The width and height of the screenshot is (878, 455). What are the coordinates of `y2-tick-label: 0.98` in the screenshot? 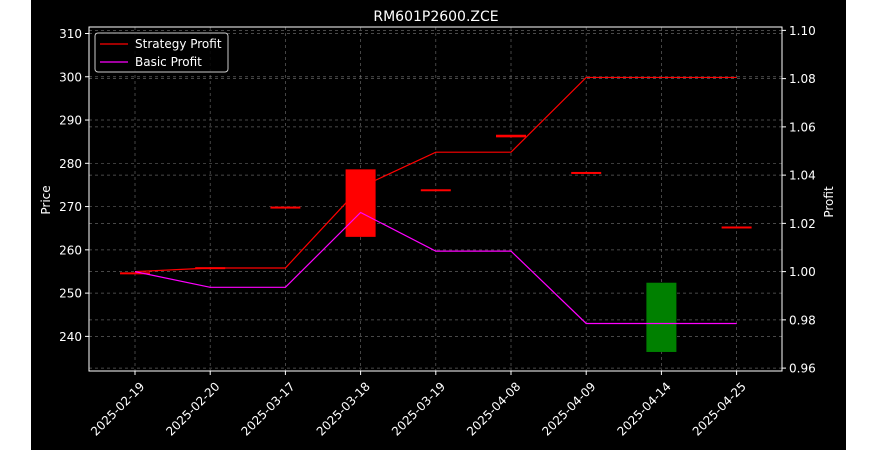 It's located at (802, 320).